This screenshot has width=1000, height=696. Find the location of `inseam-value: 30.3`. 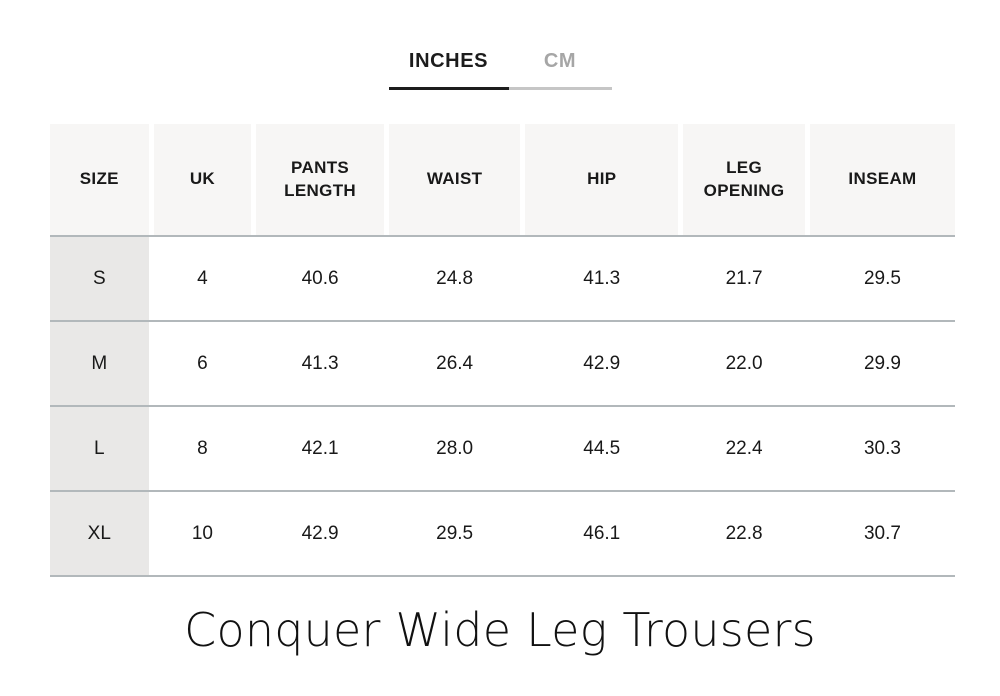

inseam-value: 30.3 is located at coordinates (882, 448).